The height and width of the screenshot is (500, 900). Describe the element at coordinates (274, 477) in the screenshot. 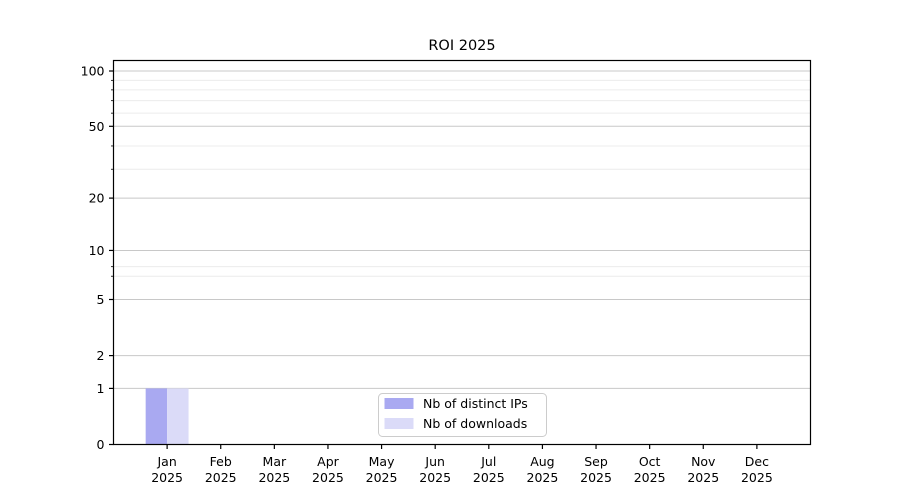

I see `x-tick-label-year-mar: 2025` at that location.